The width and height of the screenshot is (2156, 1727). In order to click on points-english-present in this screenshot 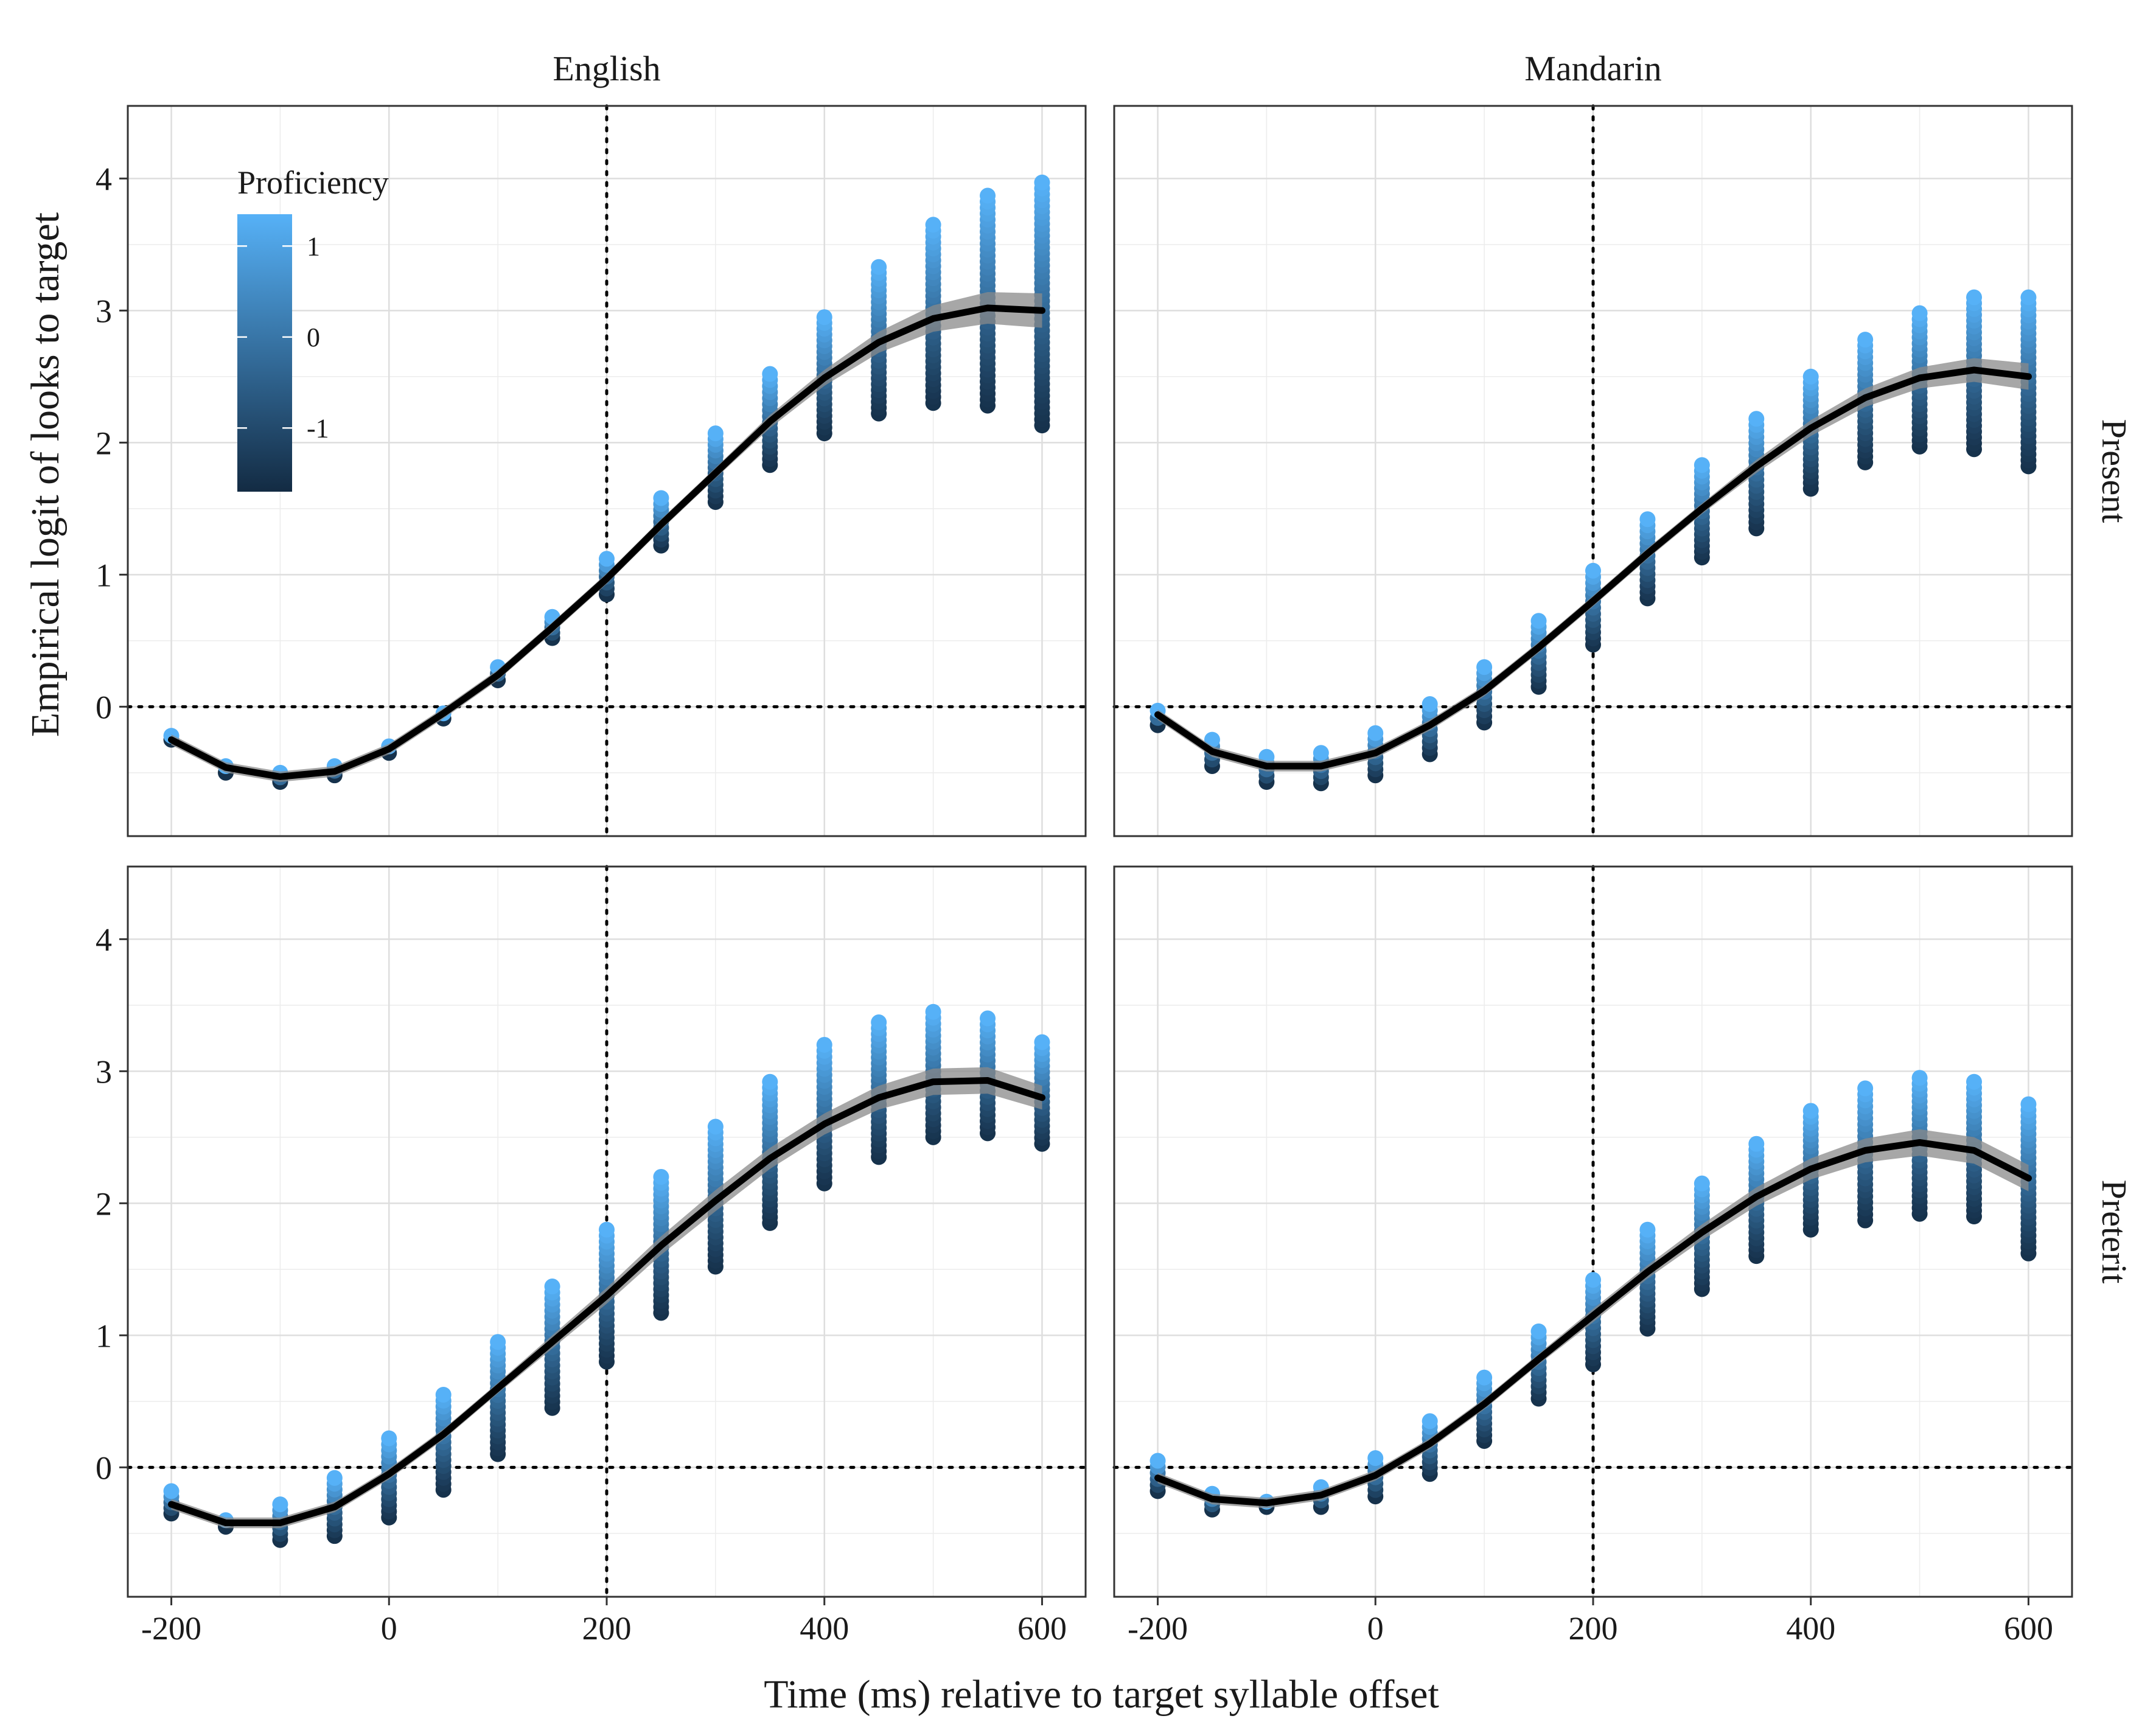, I will do `click(606, 482)`.